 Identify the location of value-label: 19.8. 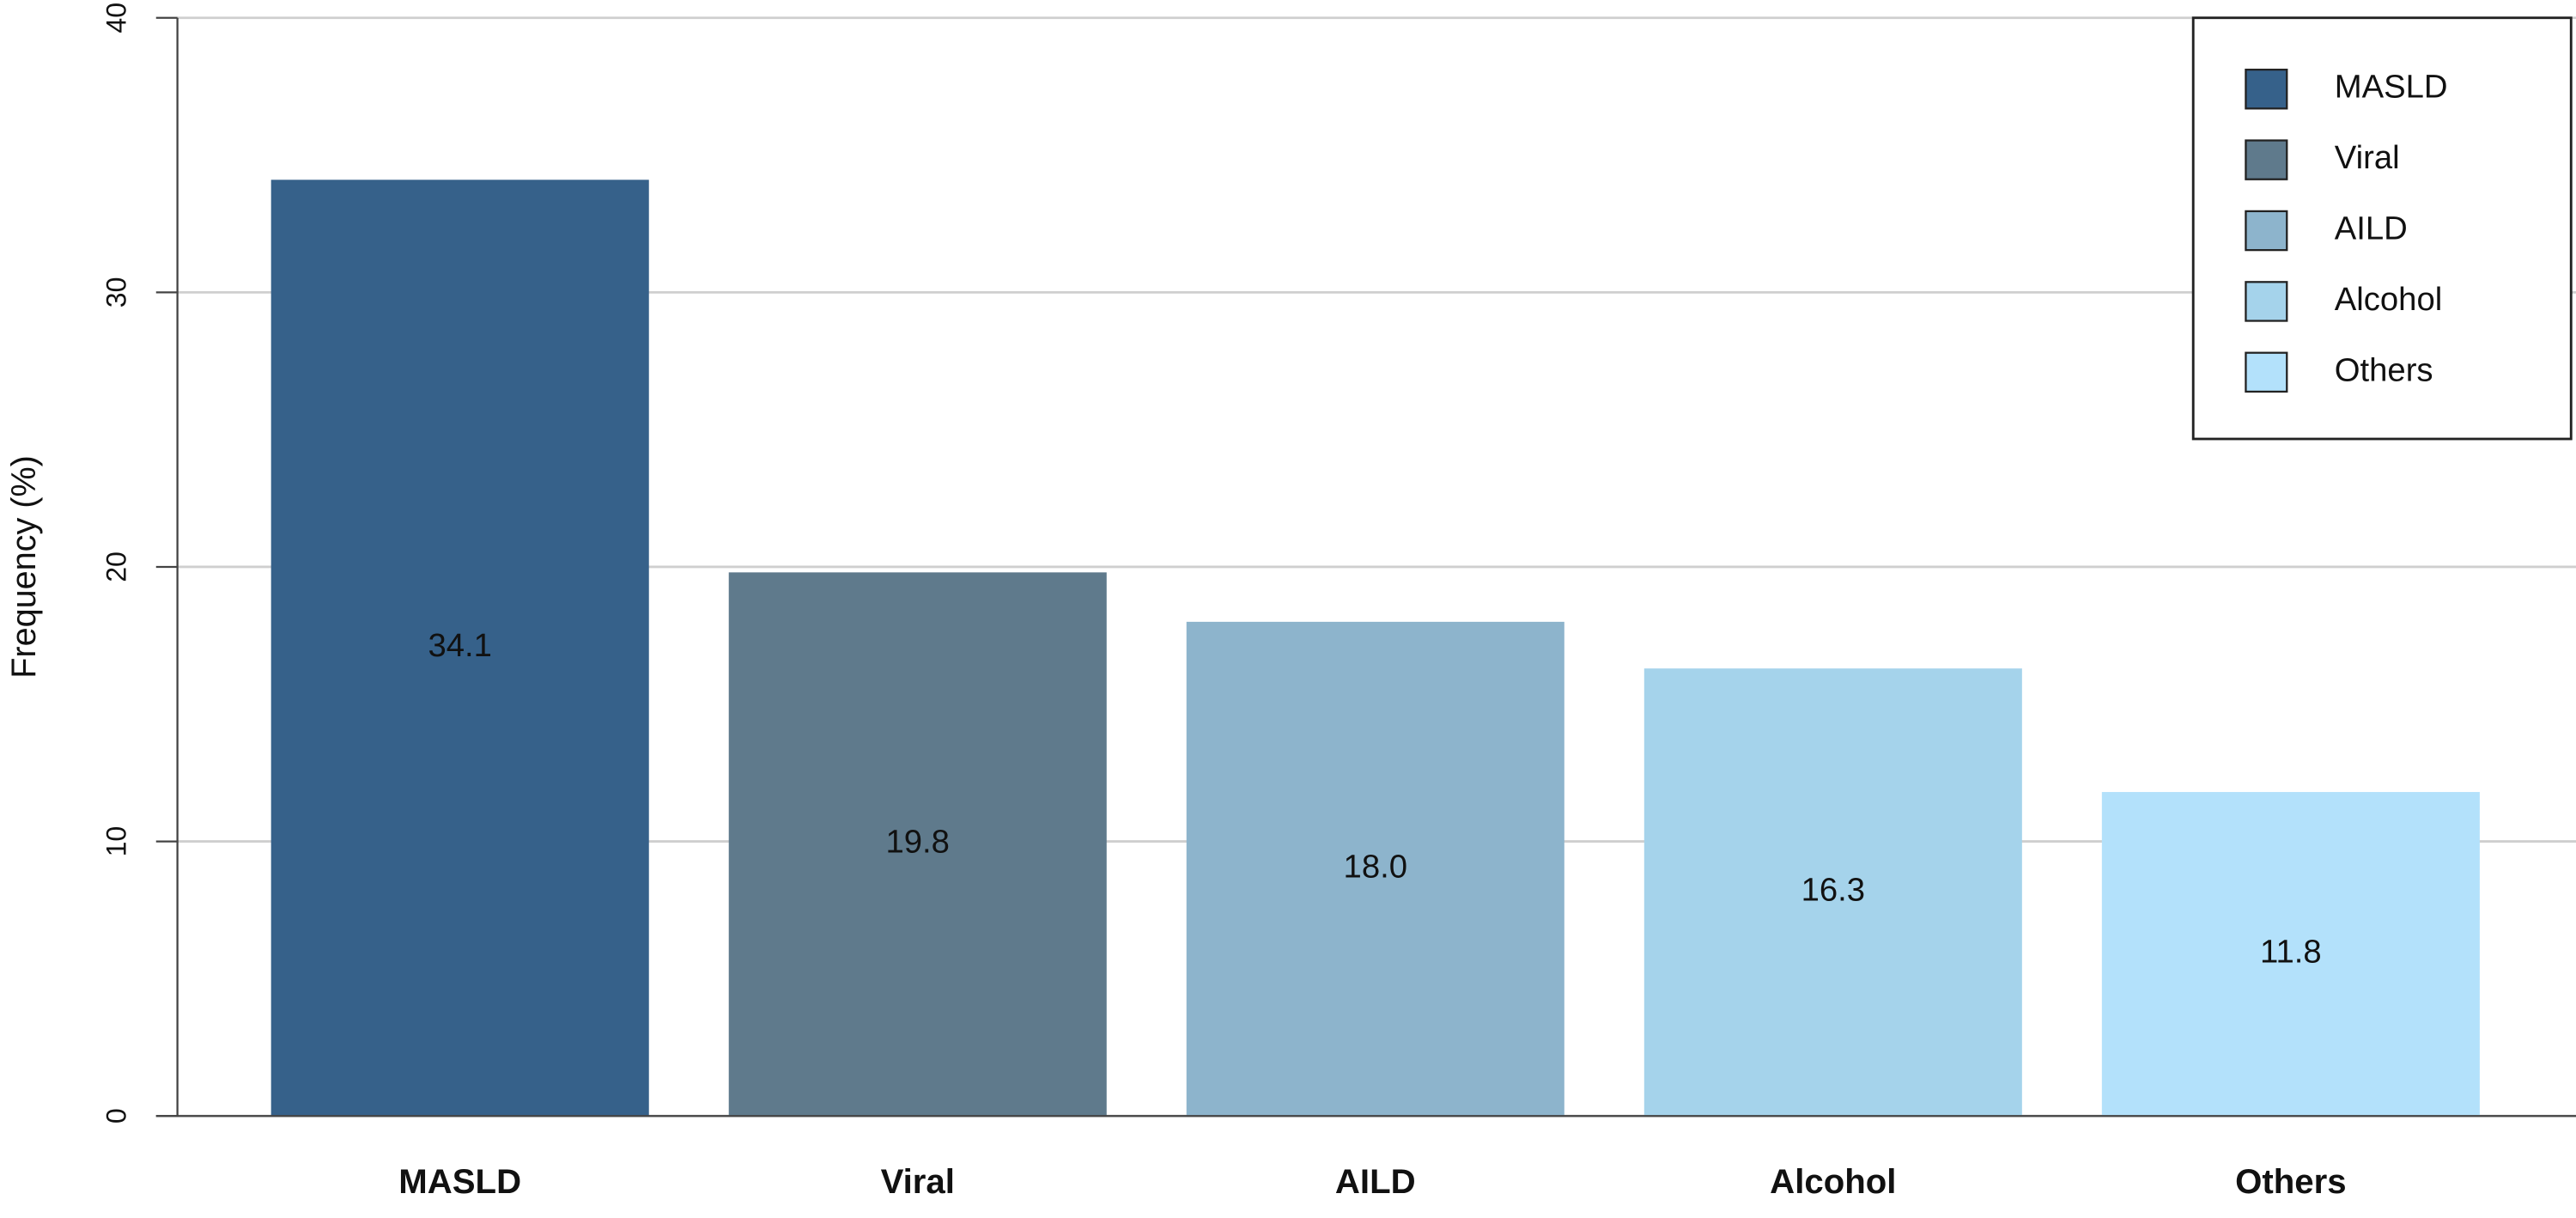
(918, 843).